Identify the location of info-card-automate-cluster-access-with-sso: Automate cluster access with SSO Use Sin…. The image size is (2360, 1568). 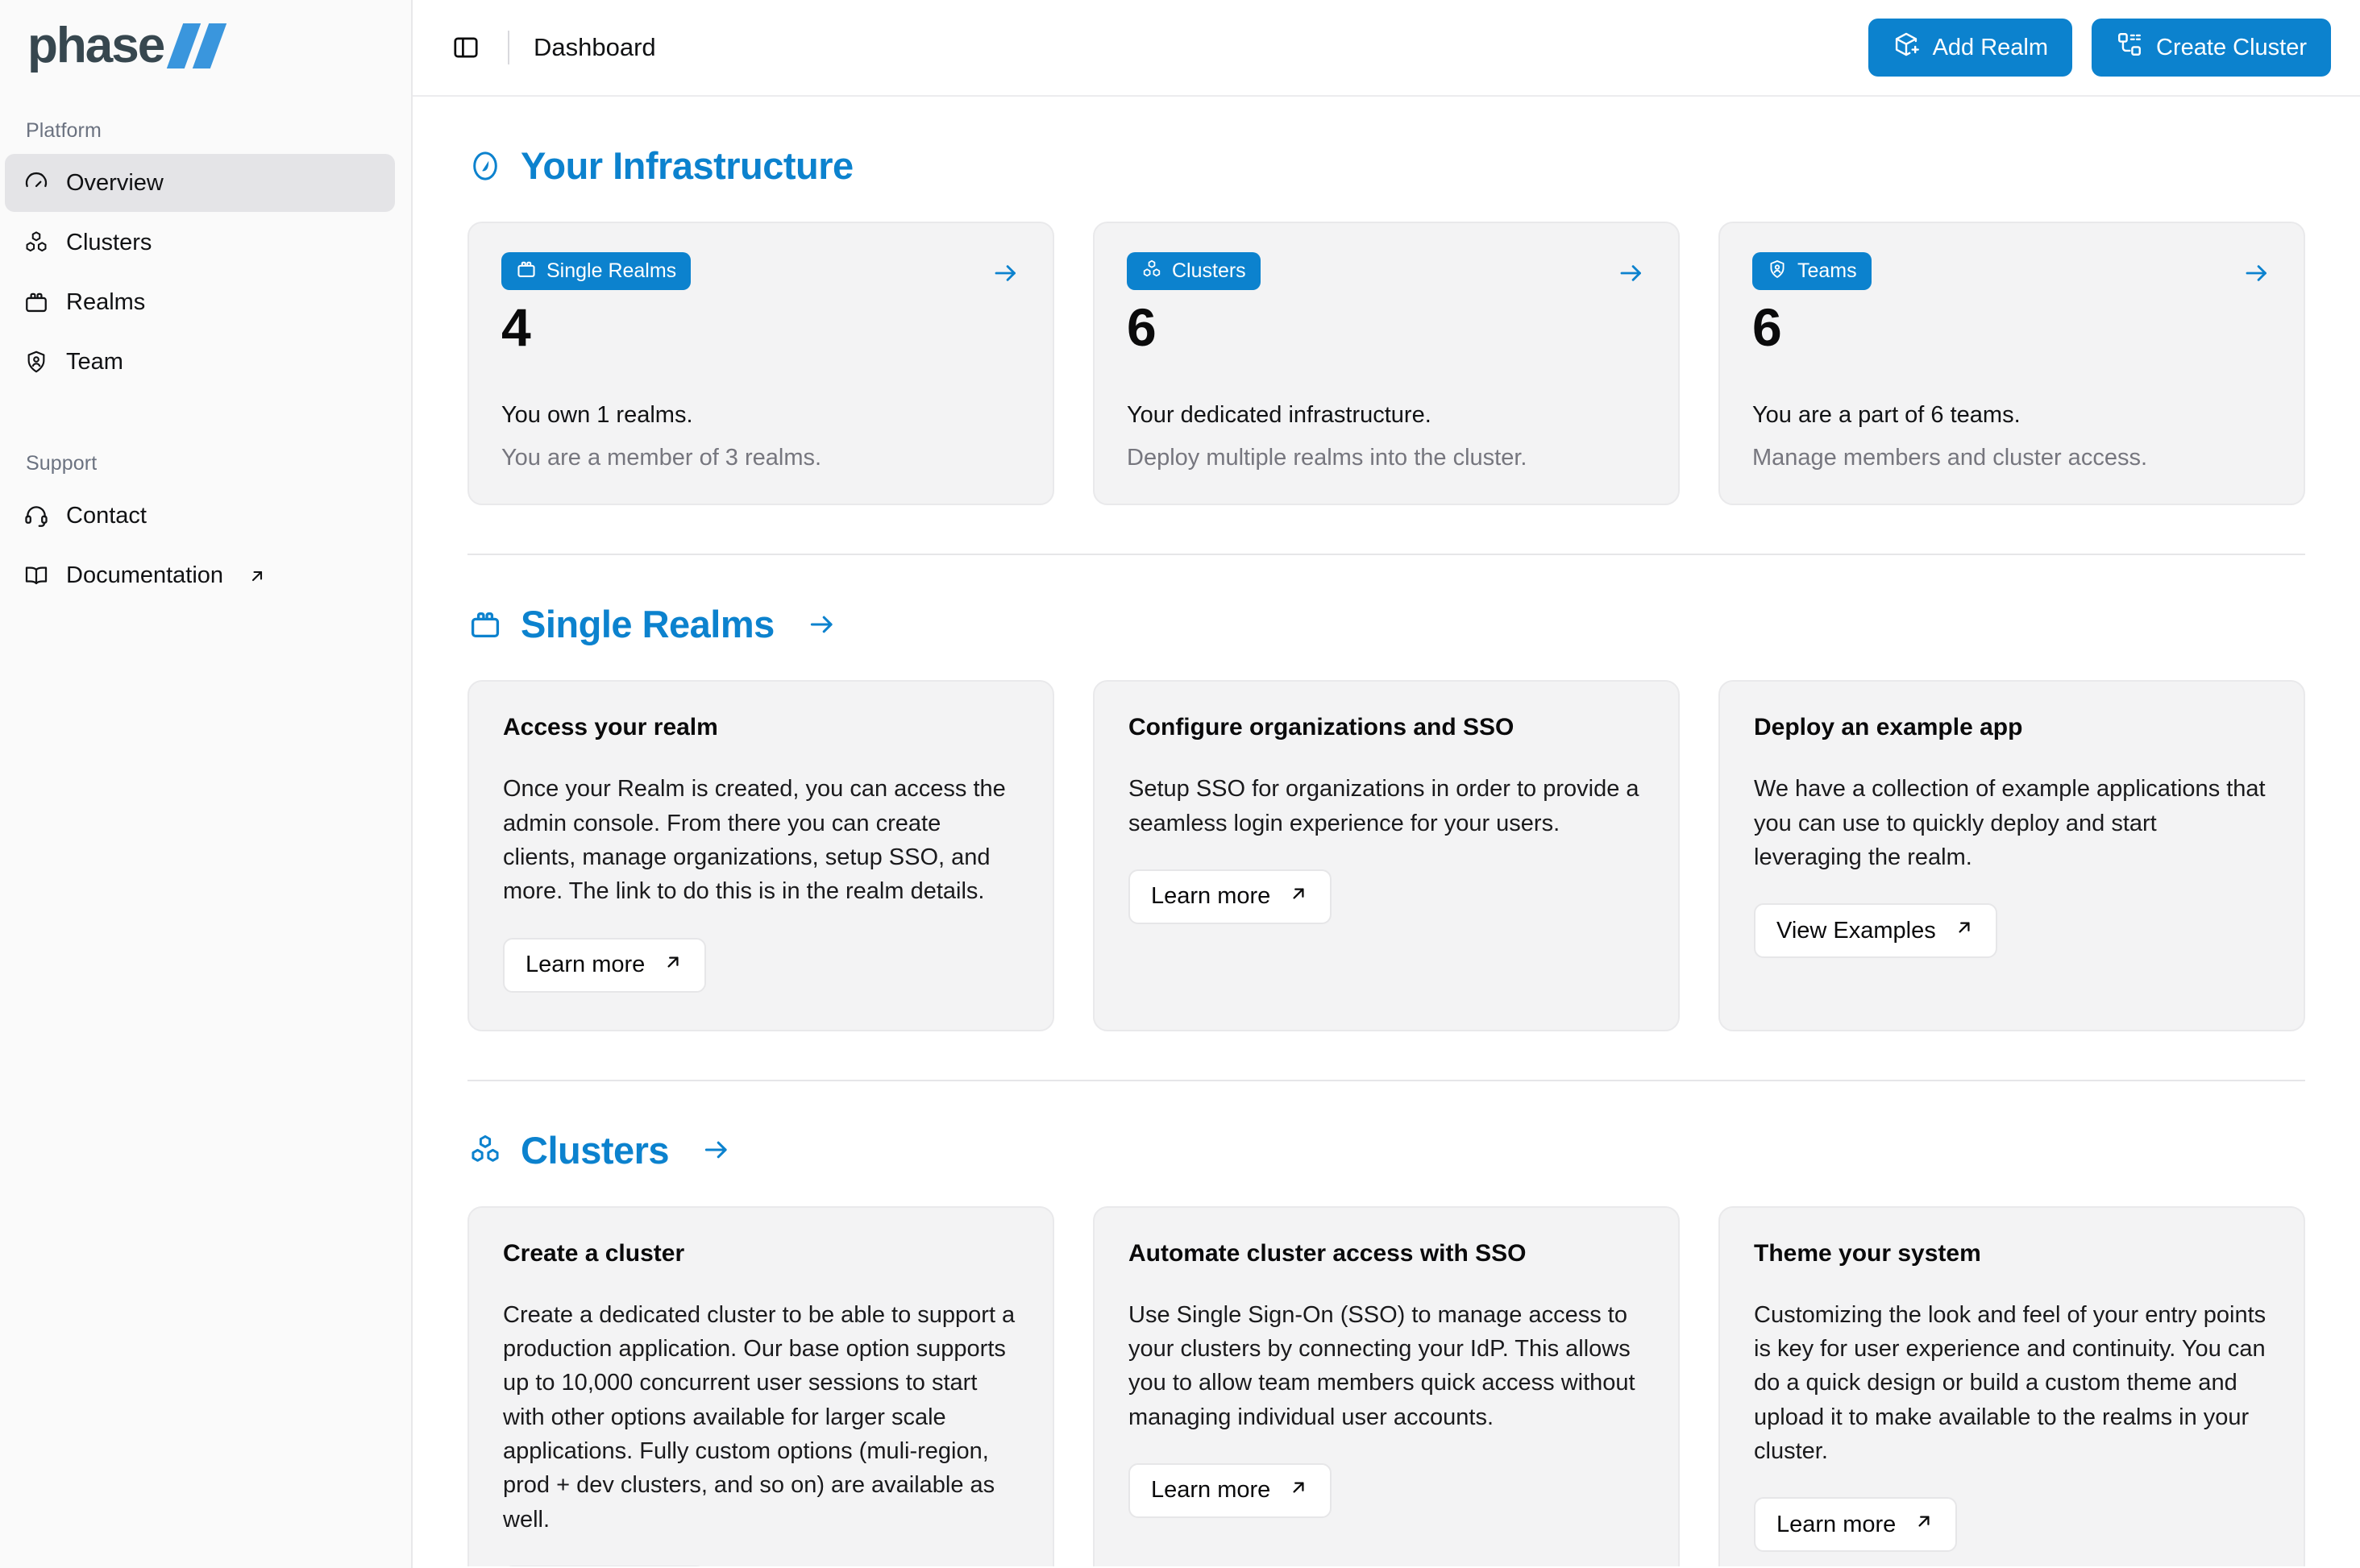
(1386, 1385).